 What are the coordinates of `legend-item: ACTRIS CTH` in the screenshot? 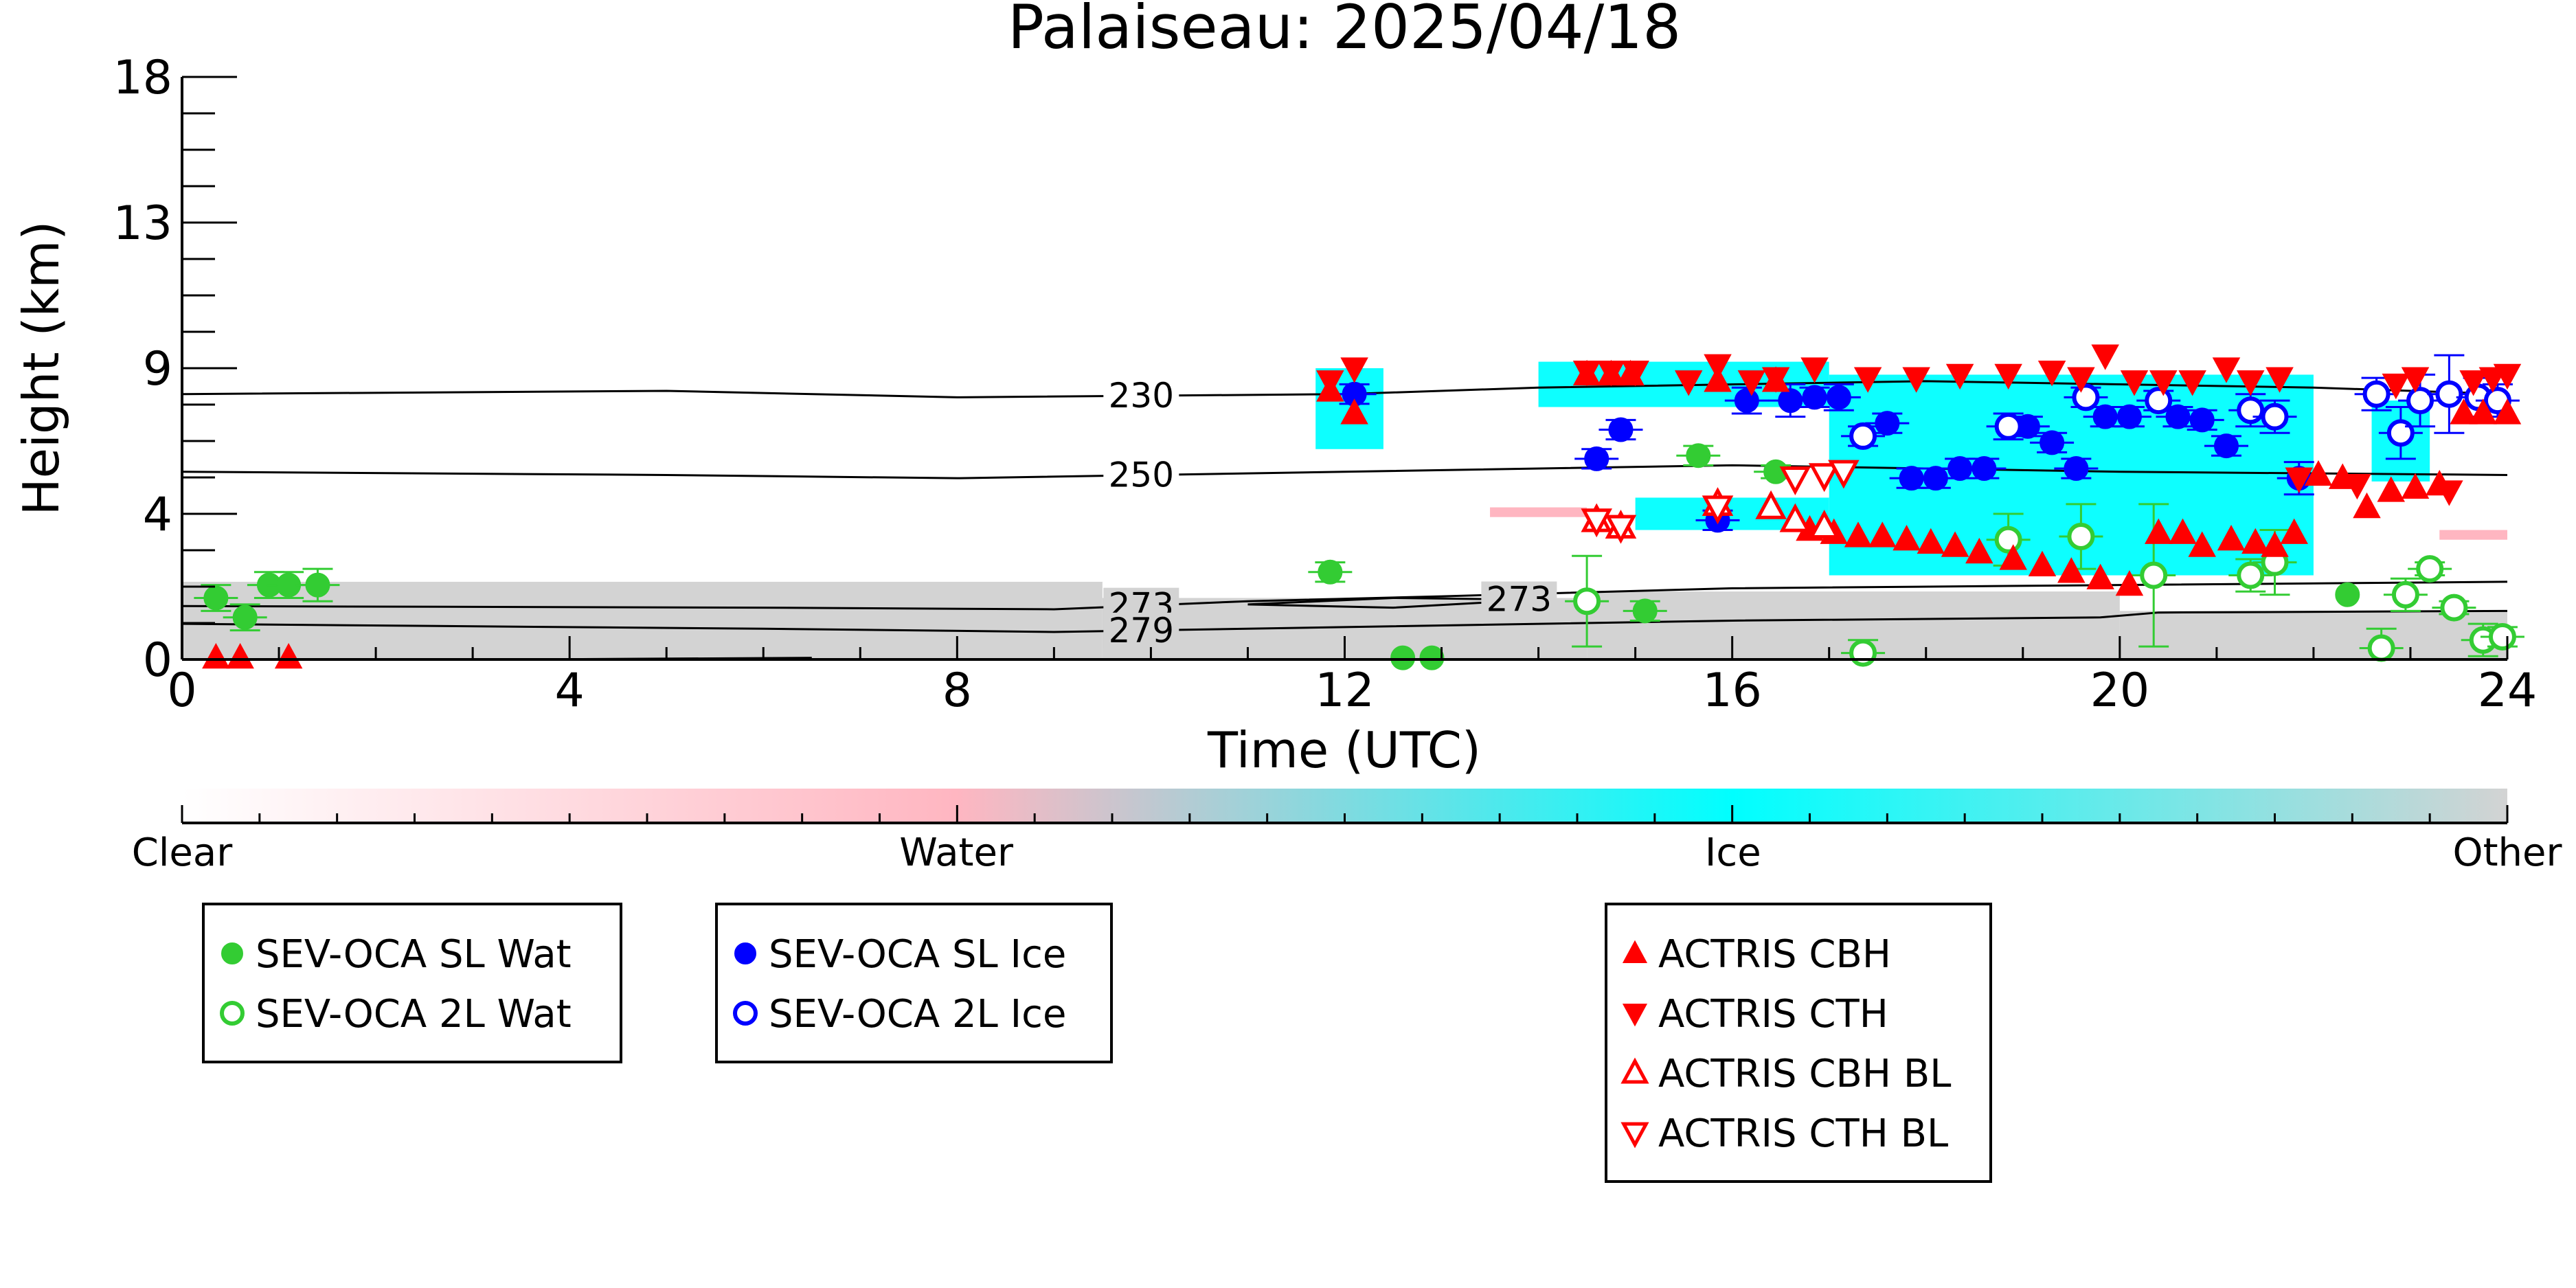 It's located at (1755, 1014).